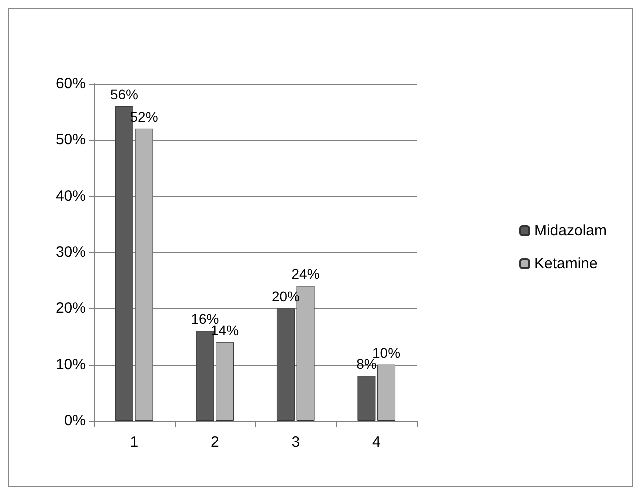 The height and width of the screenshot is (497, 643). I want to click on y-tick-label: 40%, so click(71, 196).